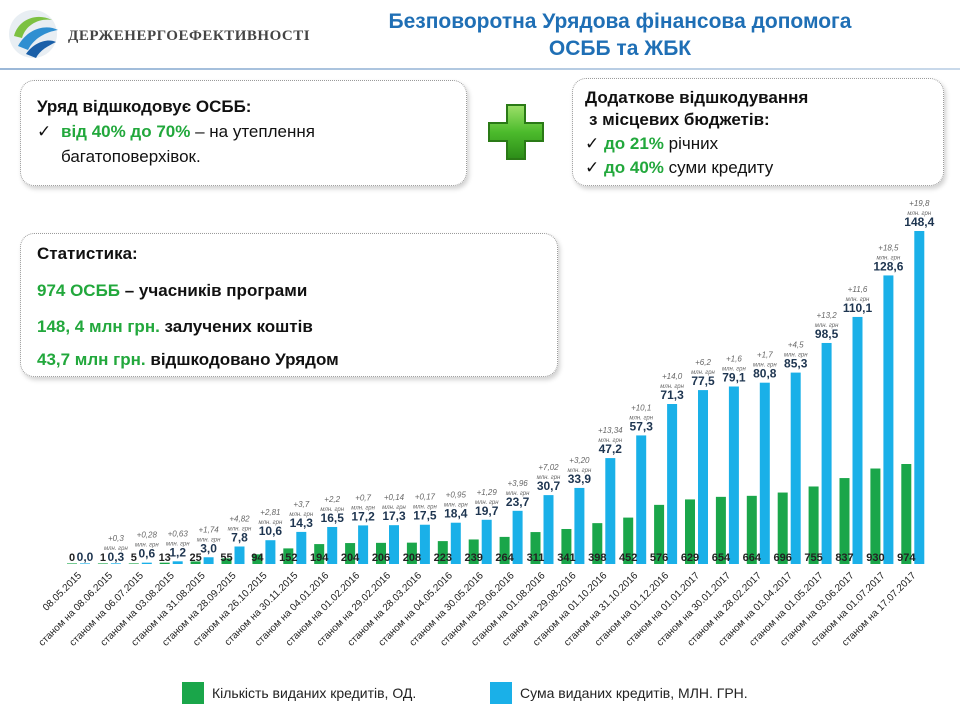  Describe the element at coordinates (672, 376) in the screenshot. I see `increment-label: +14,0` at that location.